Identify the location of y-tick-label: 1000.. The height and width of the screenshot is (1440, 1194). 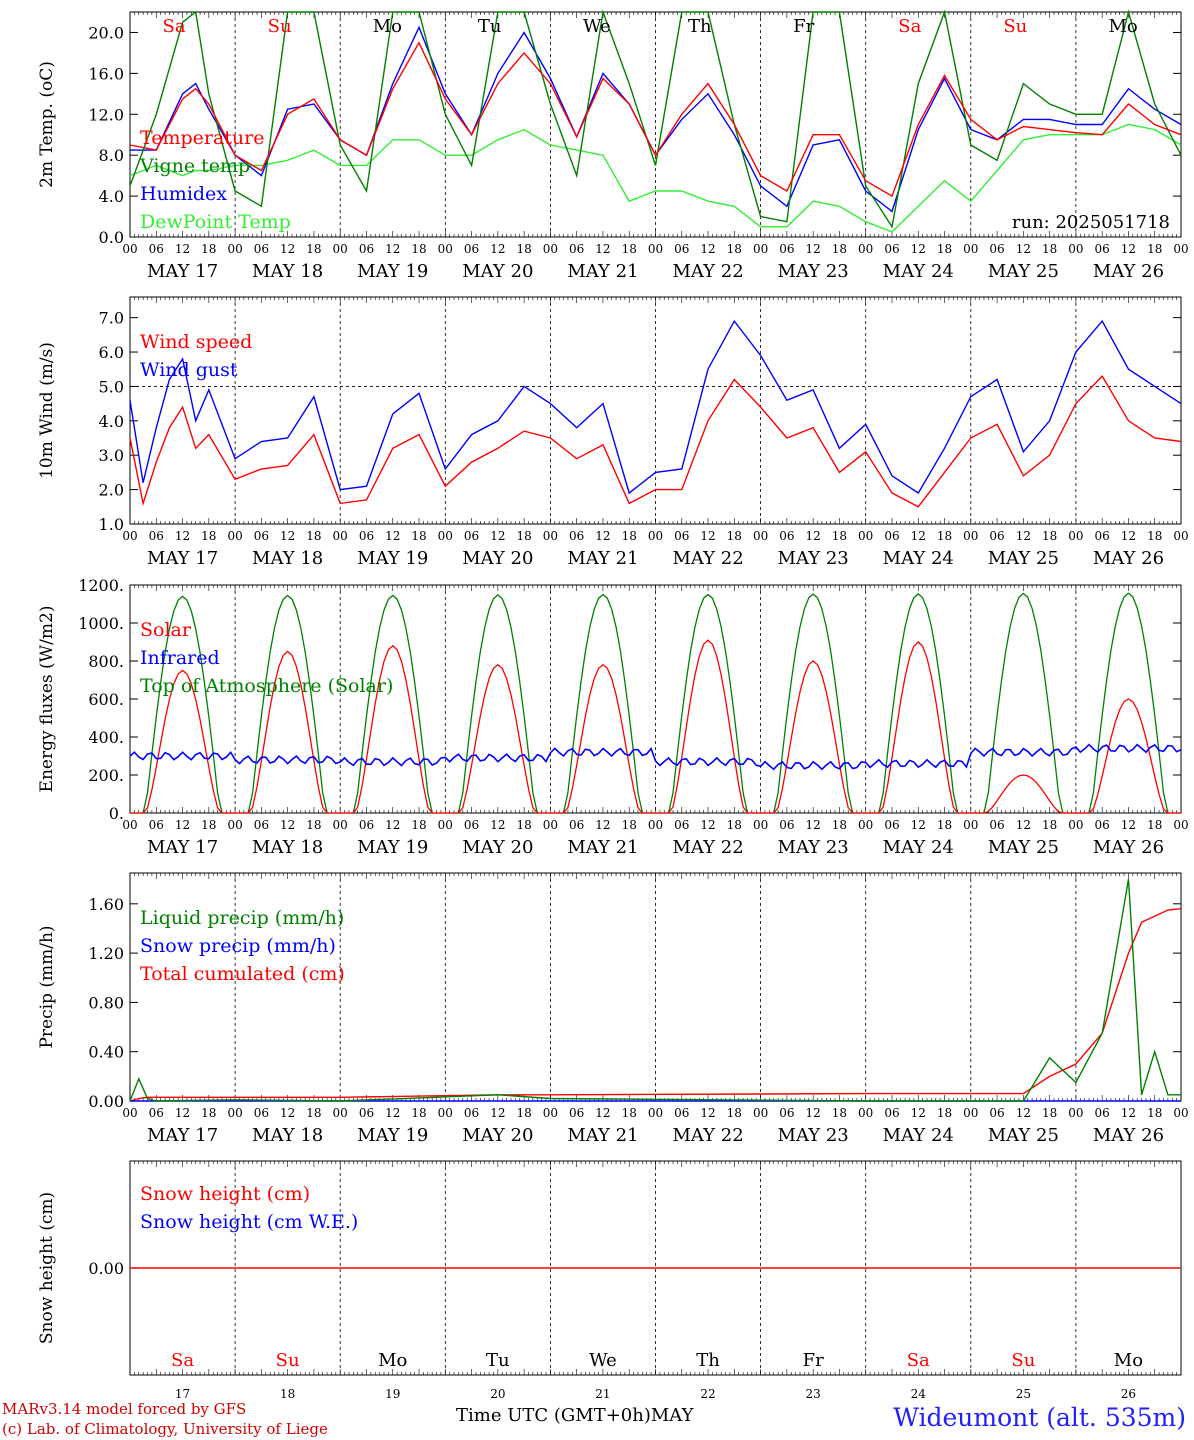
(101, 623).